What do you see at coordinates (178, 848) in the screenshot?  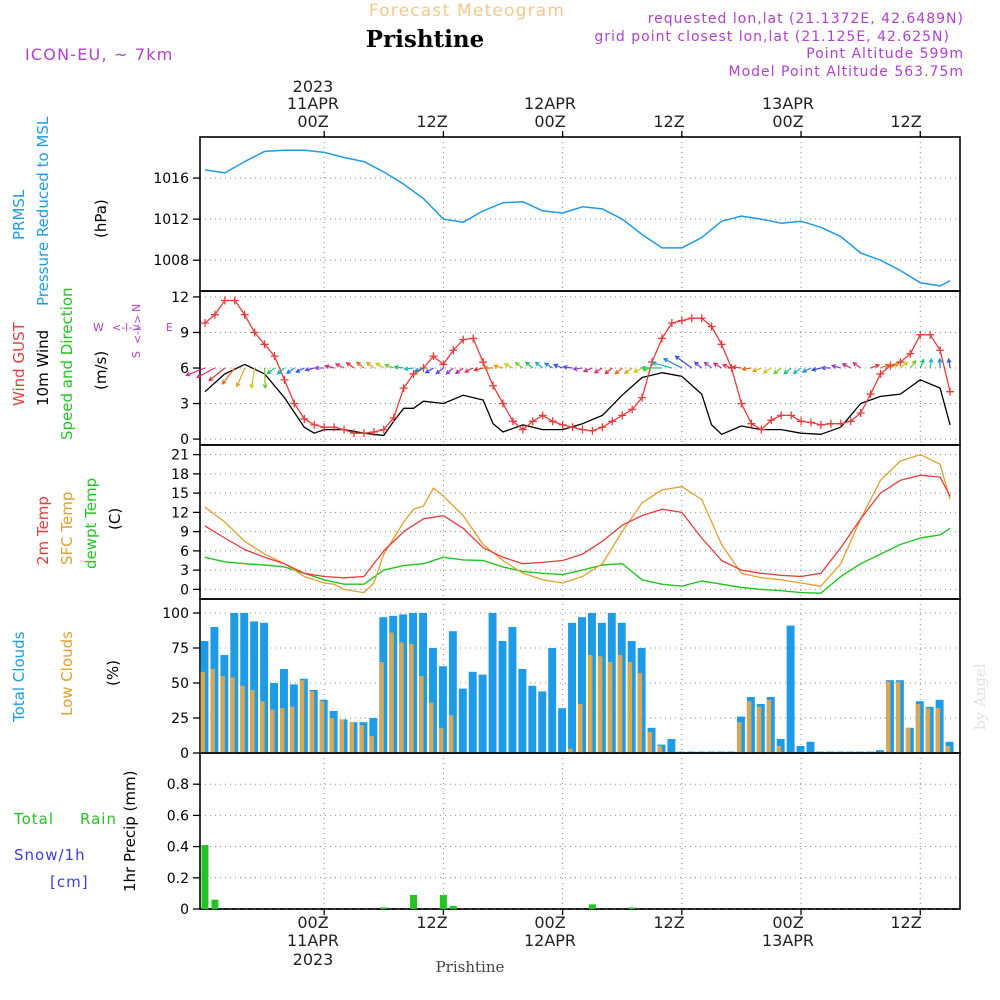 I see `y-tick-label: 0.4` at bounding box center [178, 848].